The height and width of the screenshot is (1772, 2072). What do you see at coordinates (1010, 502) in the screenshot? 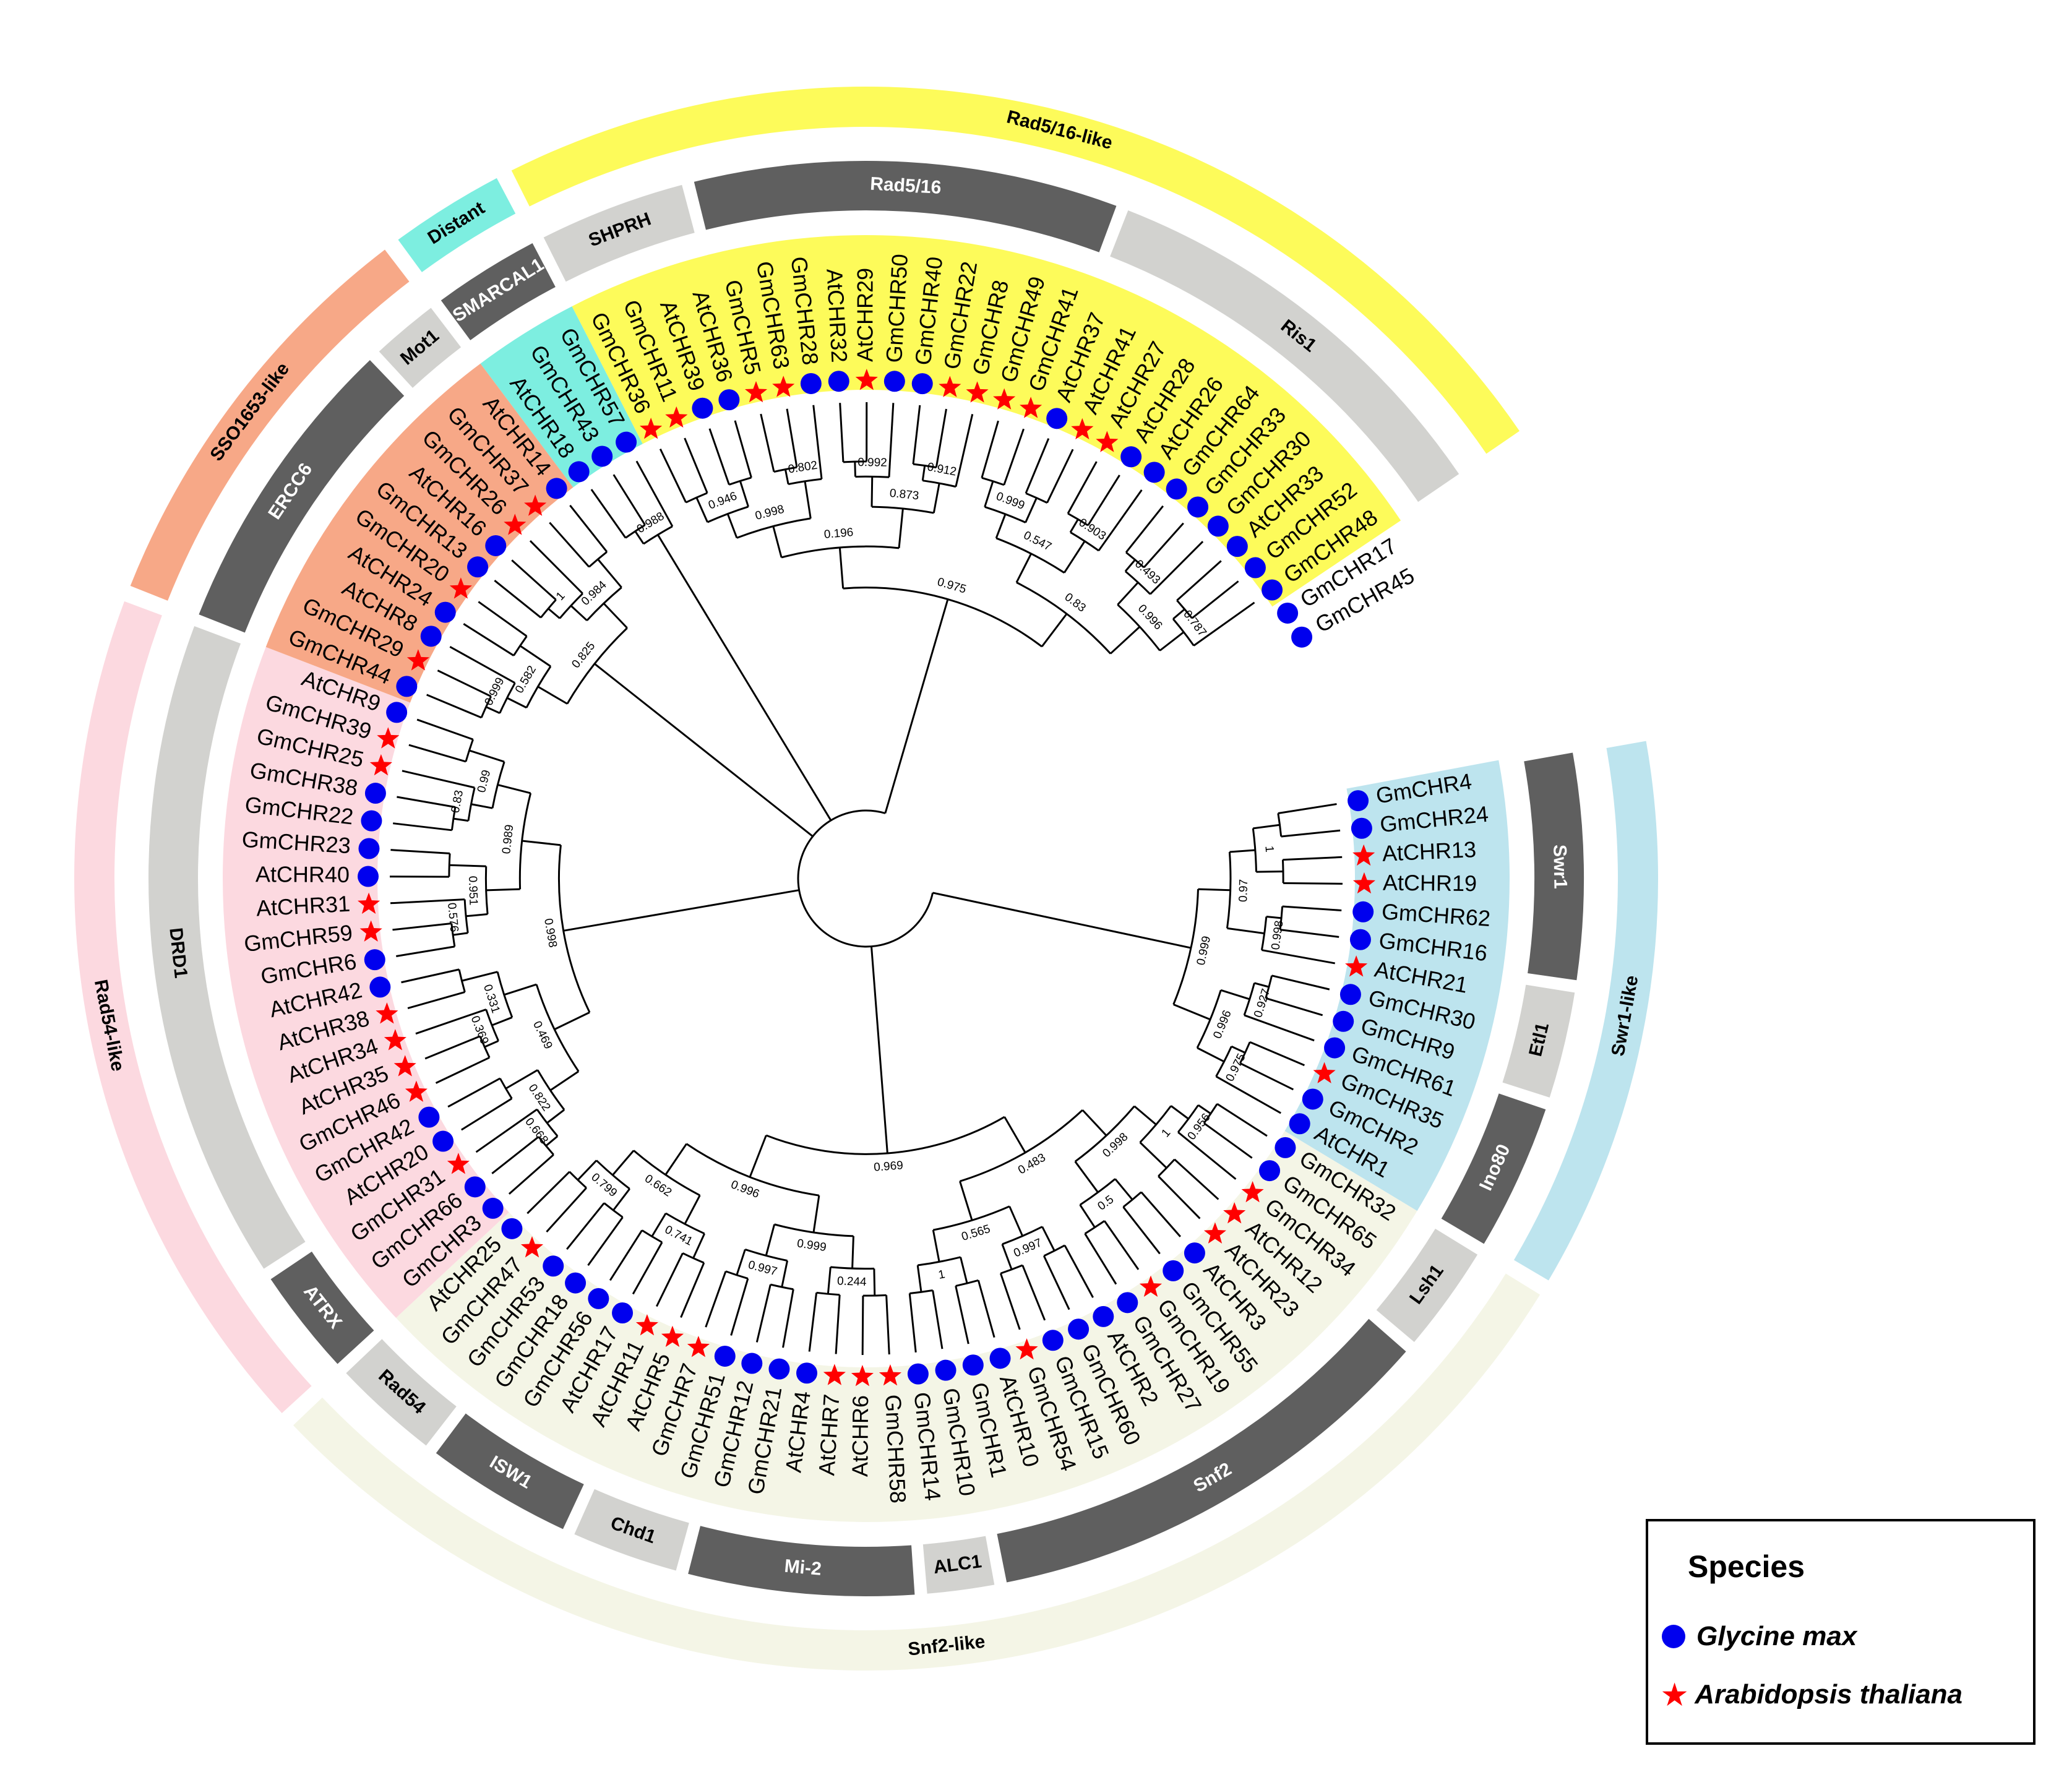
I see `bootstrap-label: 0.999` at bounding box center [1010, 502].